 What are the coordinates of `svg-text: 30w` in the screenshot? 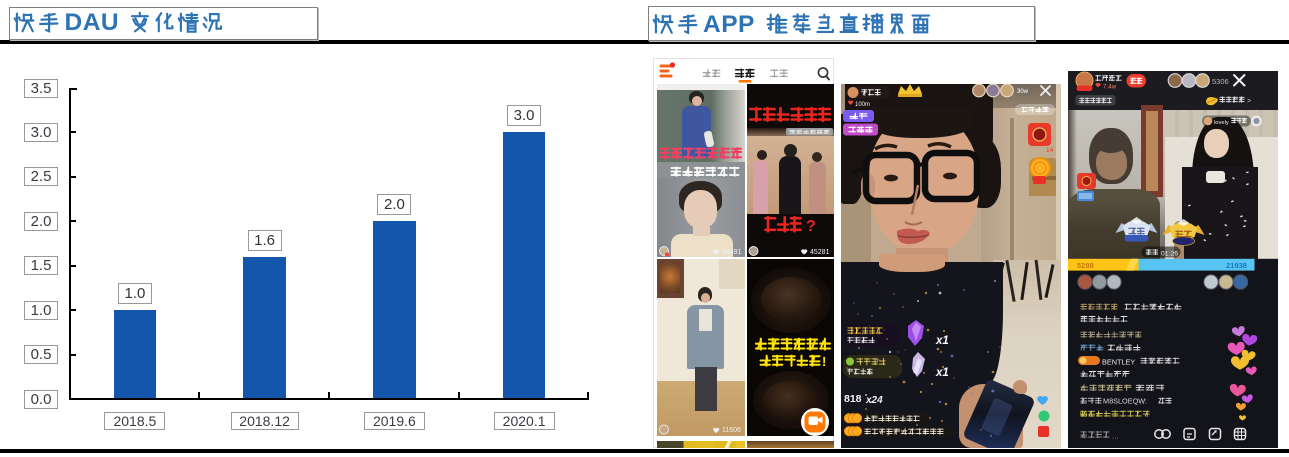 It's located at (1023, 92).